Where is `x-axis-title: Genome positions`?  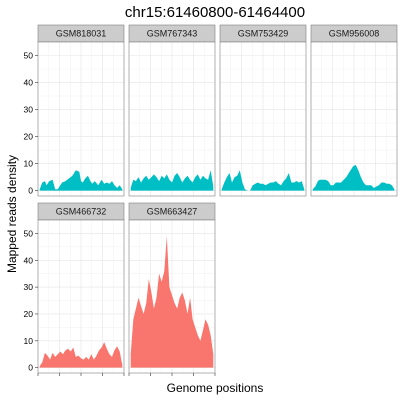
x-axis-title: Genome positions is located at coordinates (215, 388).